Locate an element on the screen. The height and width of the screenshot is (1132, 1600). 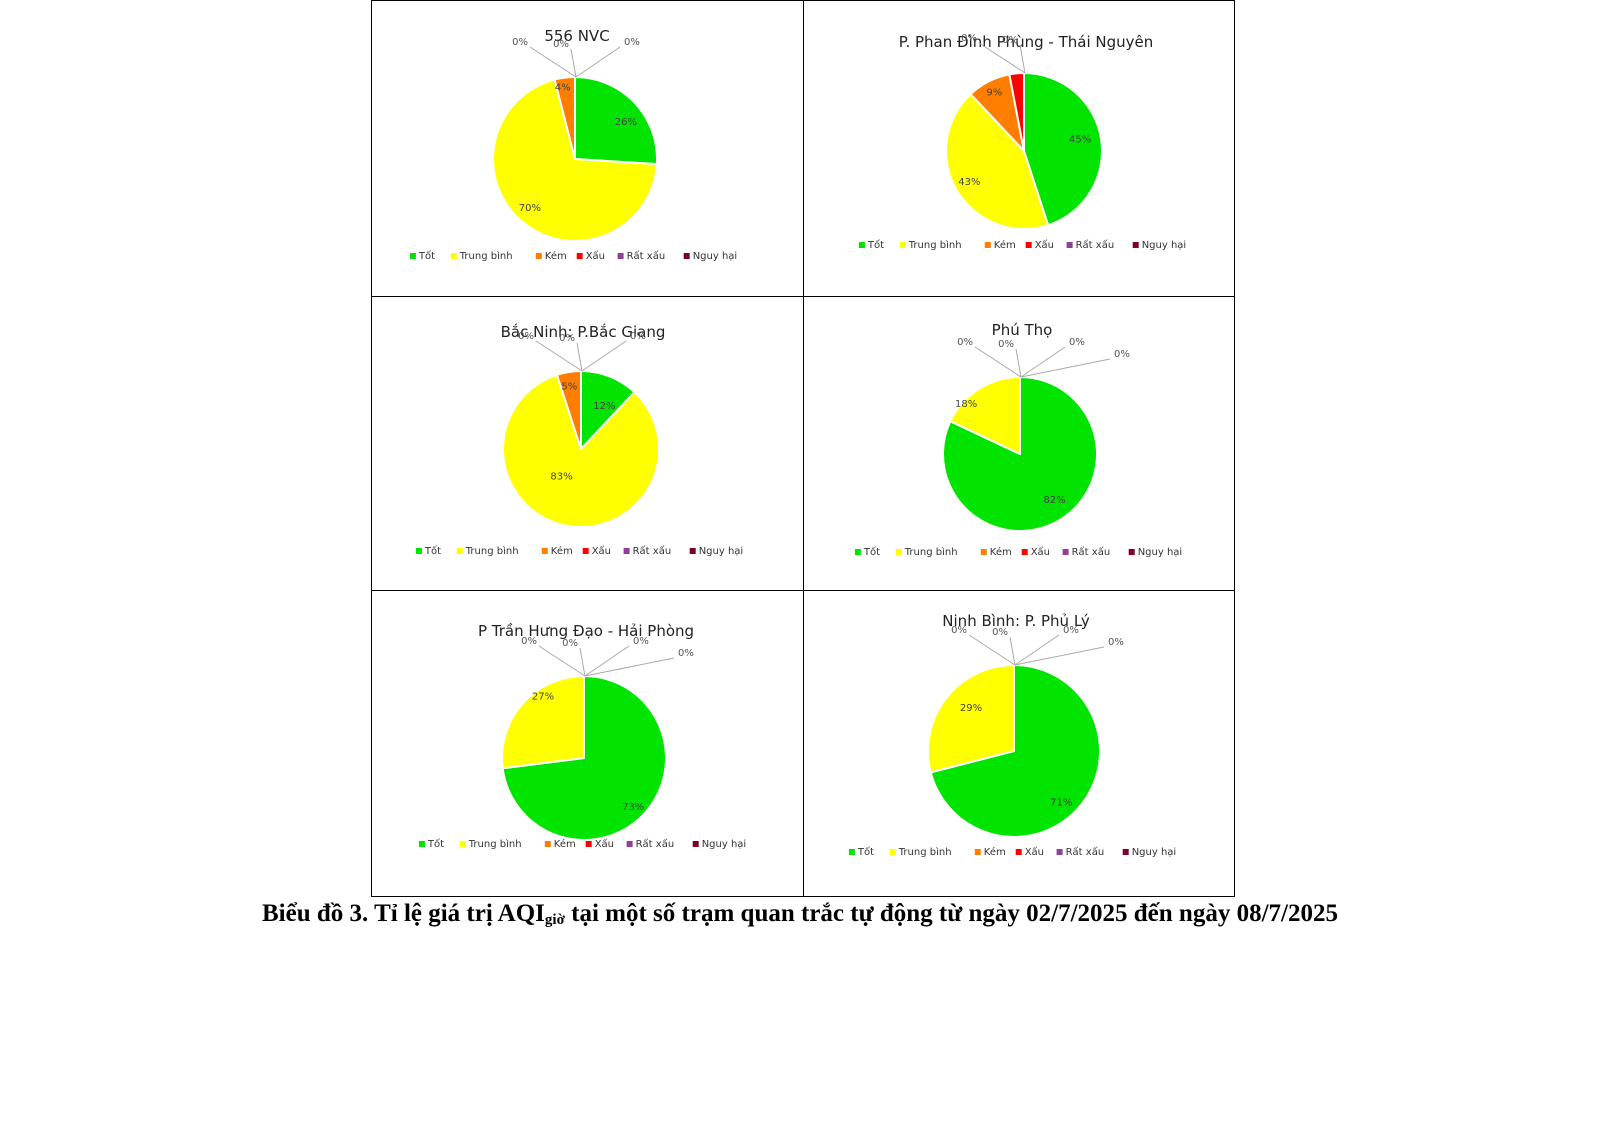
data-label-tot: 45% is located at coordinates (1080, 139).